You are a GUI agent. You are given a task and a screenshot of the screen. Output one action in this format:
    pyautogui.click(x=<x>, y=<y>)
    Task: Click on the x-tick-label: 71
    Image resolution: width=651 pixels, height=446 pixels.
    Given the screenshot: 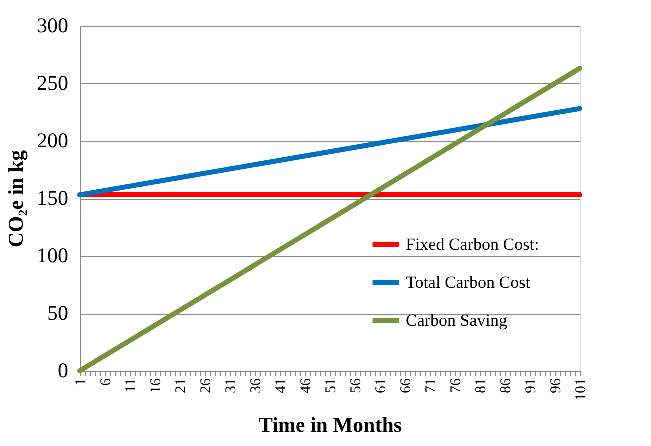 What is the action you would take?
    pyautogui.click(x=432, y=386)
    